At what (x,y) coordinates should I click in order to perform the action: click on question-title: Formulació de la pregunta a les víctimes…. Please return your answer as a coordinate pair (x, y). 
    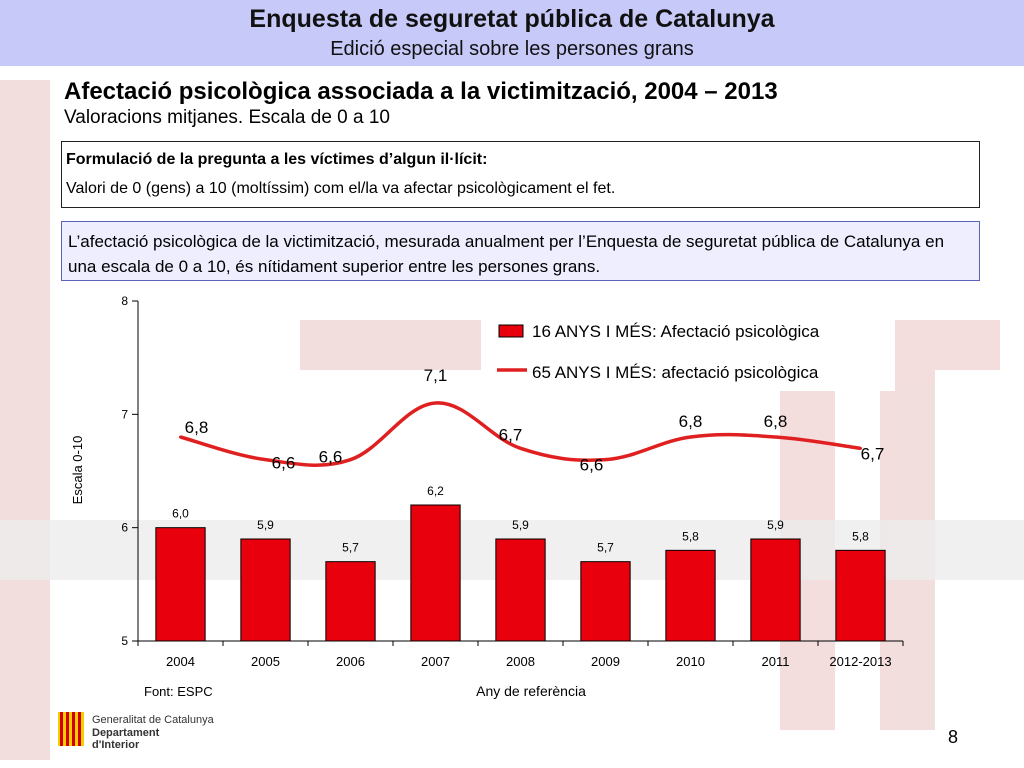
    Looking at the image, I should click on (277, 159).